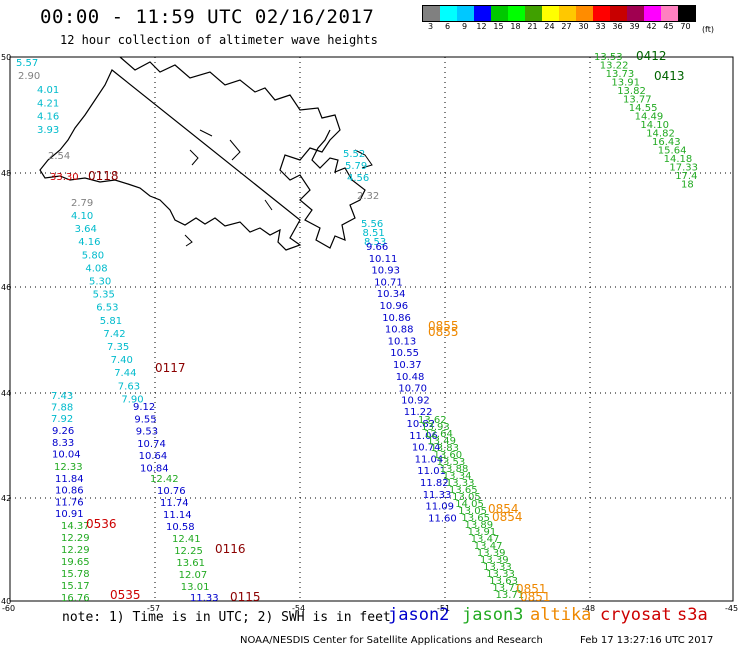 Image resolution: width=740 pixels, height=650 pixels. I want to click on wave-height-value: 13.82, so click(631, 91).